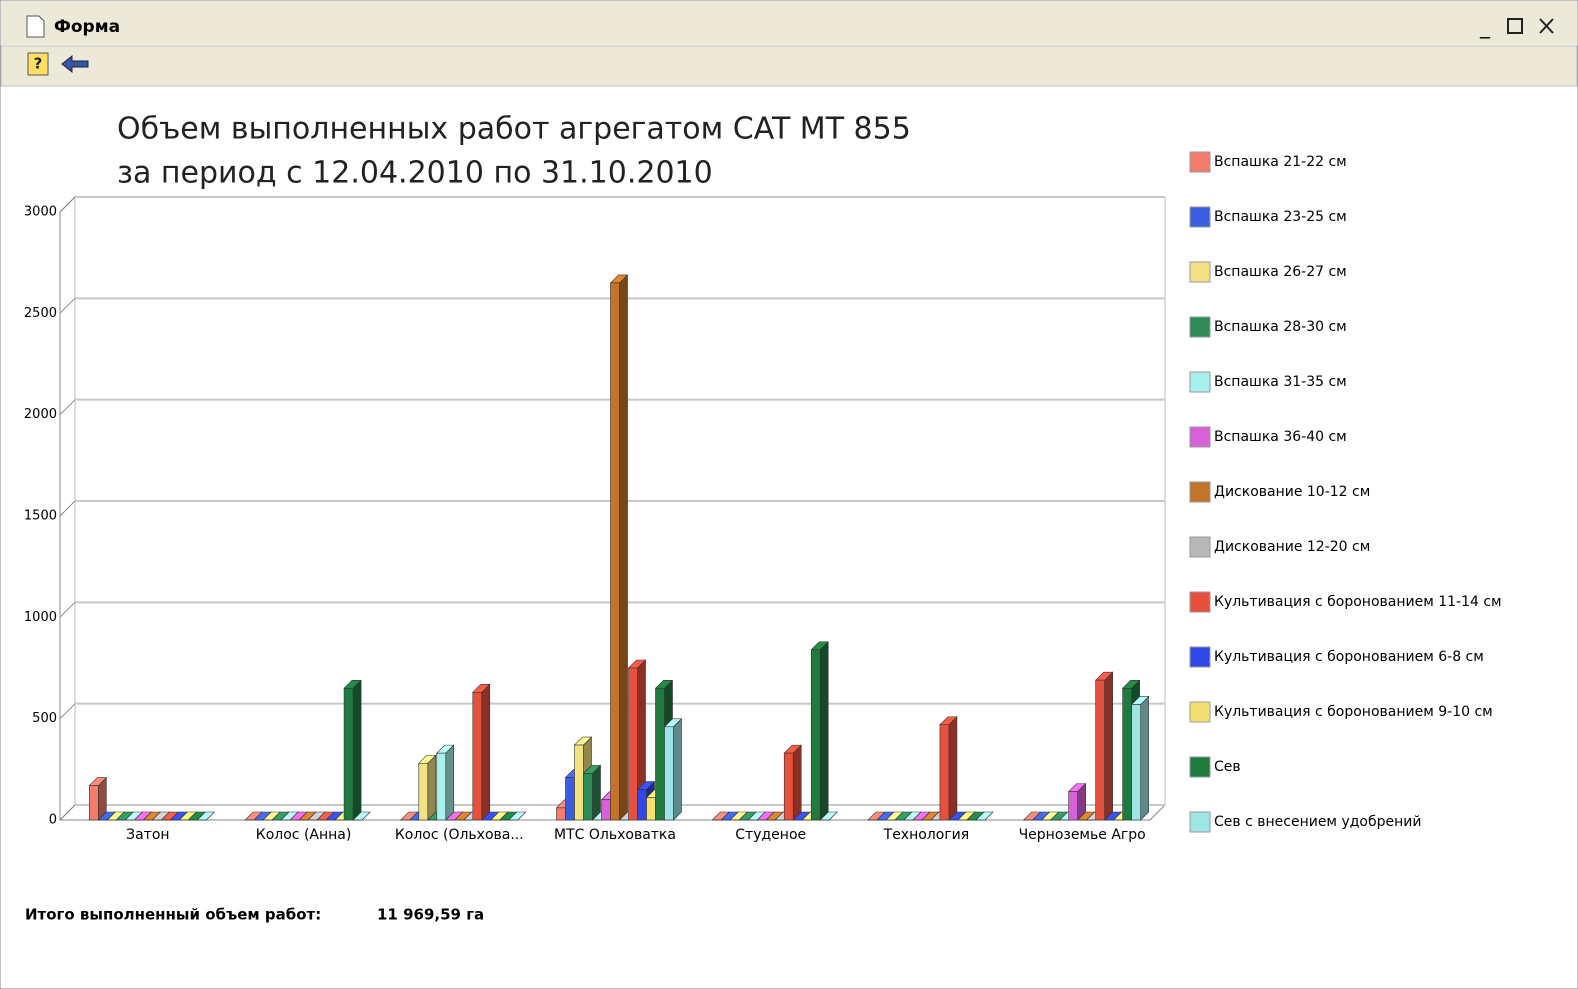 The width and height of the screenshot is (1578, 989). I want to click on close-button, so click(1546, 26).